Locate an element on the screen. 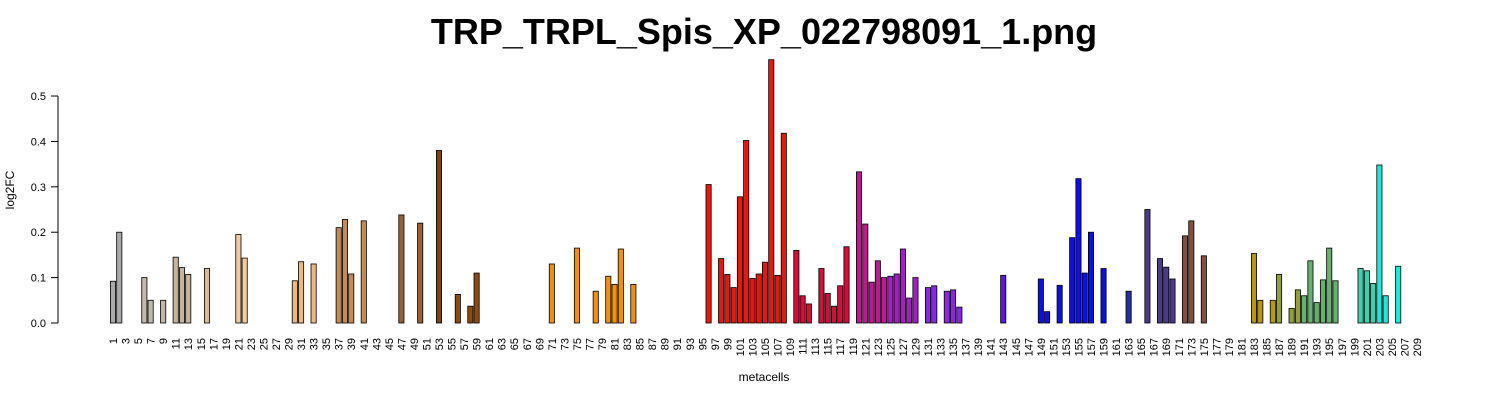  y-tick-label: 0.3 is located at coordinates (38, 188).